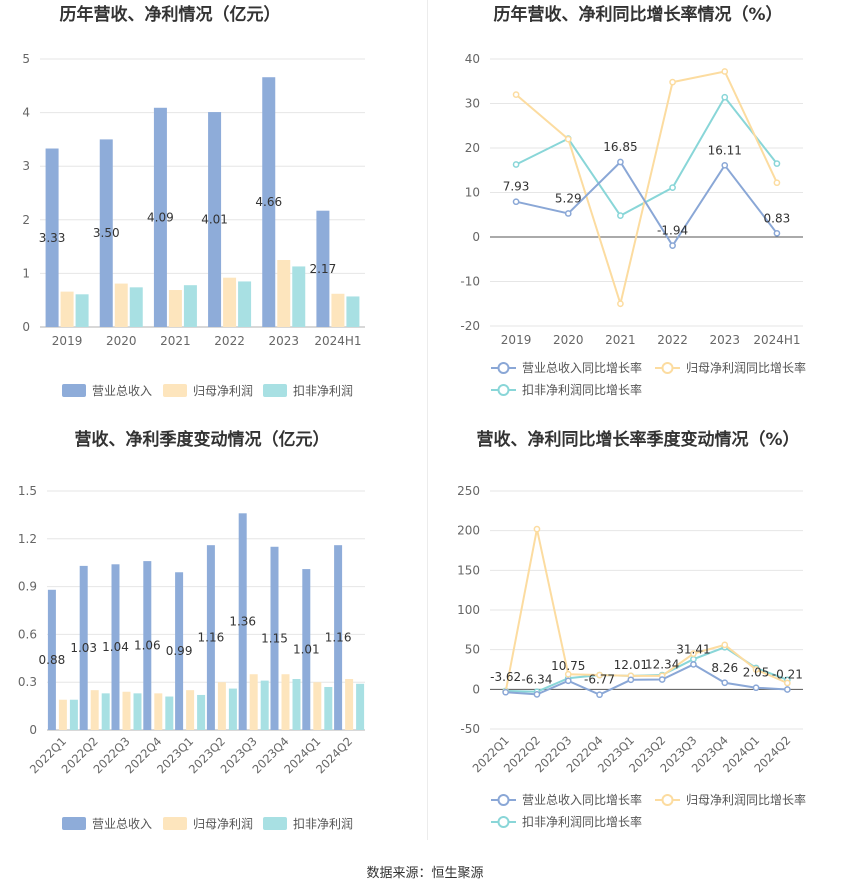  Describe the element at coordinates (425, 873) in the screenshot. I see `data-source-footer: 数据来源：恒生聚源` at that location.